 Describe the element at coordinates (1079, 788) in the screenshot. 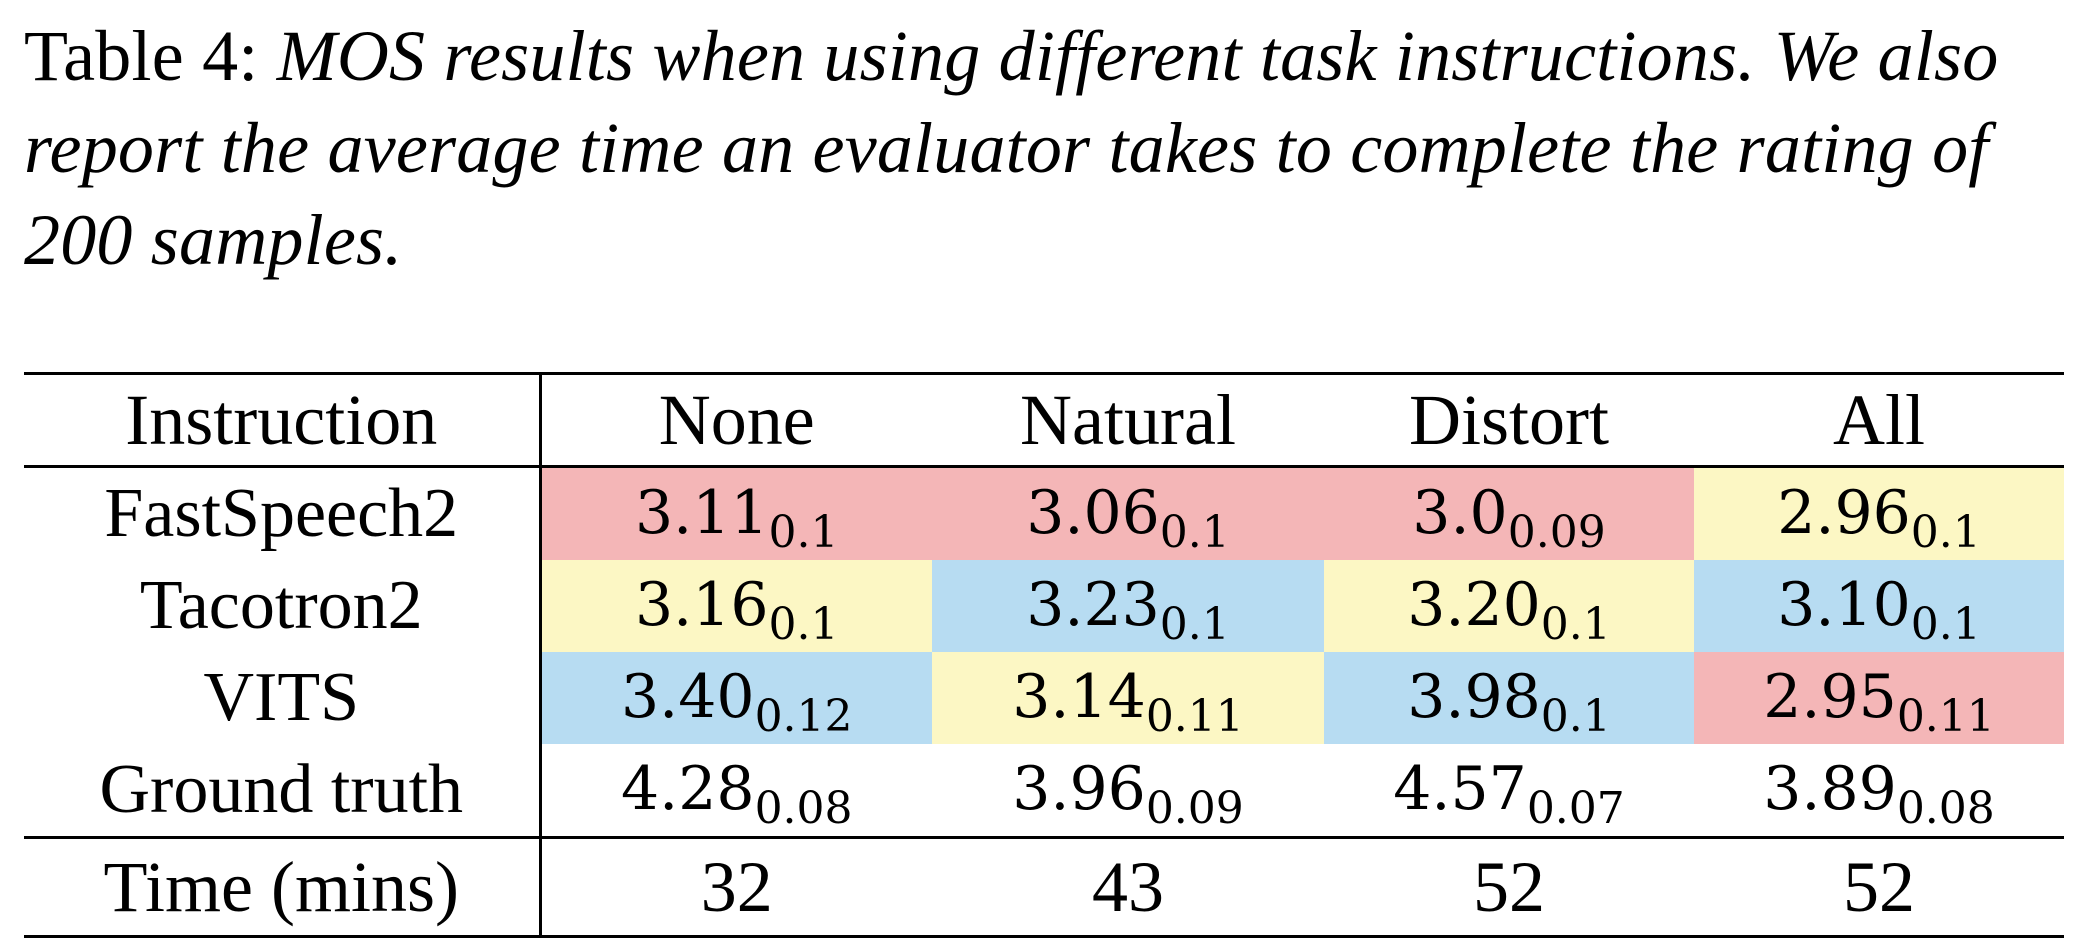

I see `score-value: 3.96` at that location.